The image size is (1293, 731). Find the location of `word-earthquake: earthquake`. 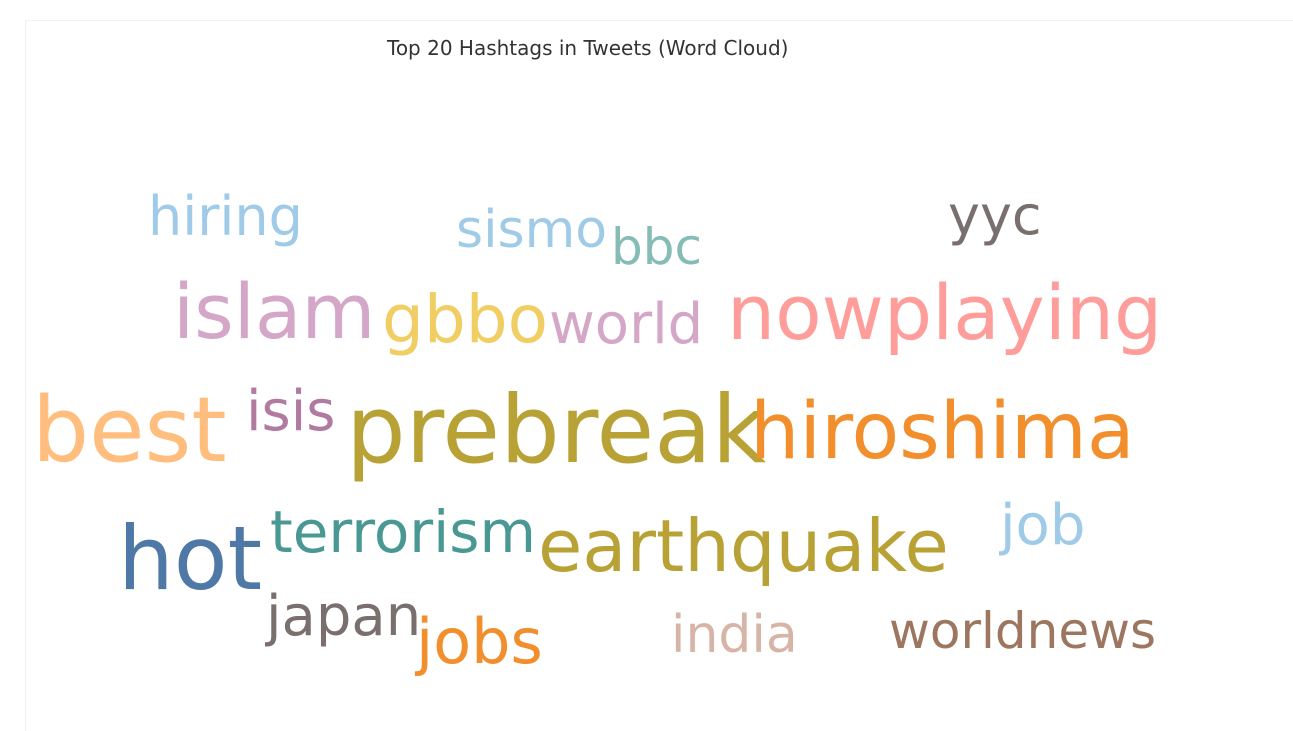

word-earthquake: earthquake is located at coordinates (743, 546).